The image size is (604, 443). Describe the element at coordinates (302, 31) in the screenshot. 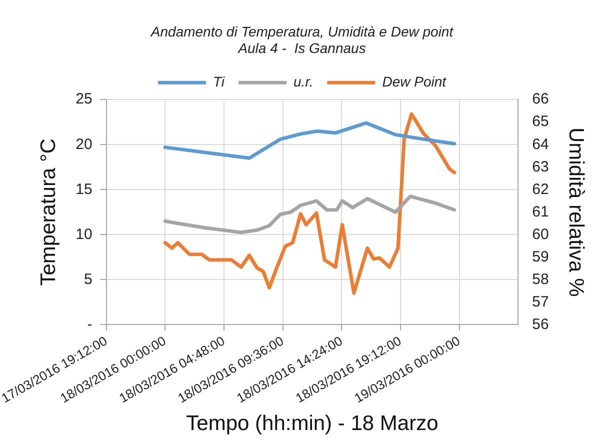

I see `chart-title: Andamento di Temperatura, Umidità e Dew point` at that location.